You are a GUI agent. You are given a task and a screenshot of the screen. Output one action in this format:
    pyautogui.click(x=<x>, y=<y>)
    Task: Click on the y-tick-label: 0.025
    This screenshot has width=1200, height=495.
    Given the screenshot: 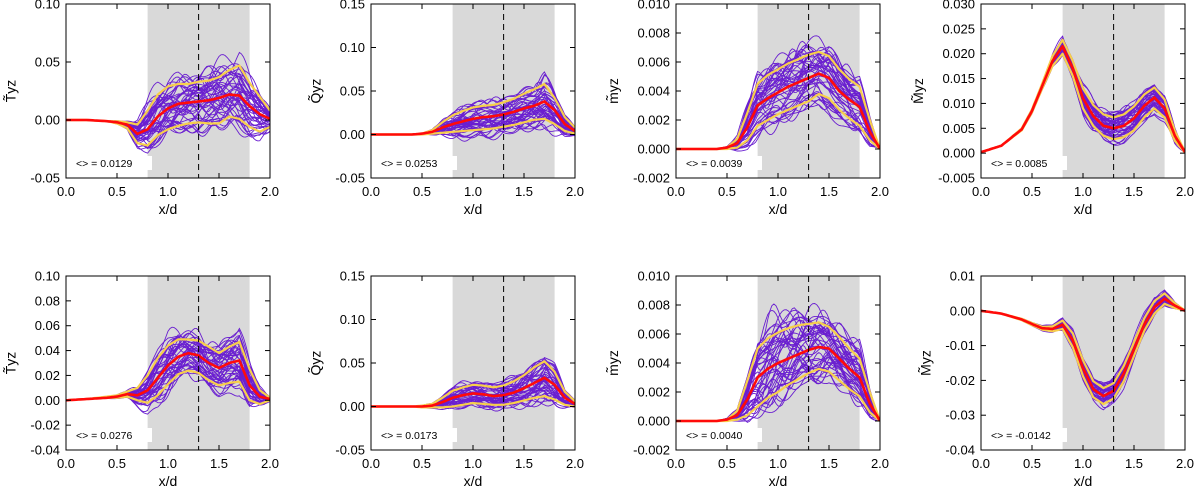 What is the action you would take?
    pyautogui.click(x=958, y=28)
    